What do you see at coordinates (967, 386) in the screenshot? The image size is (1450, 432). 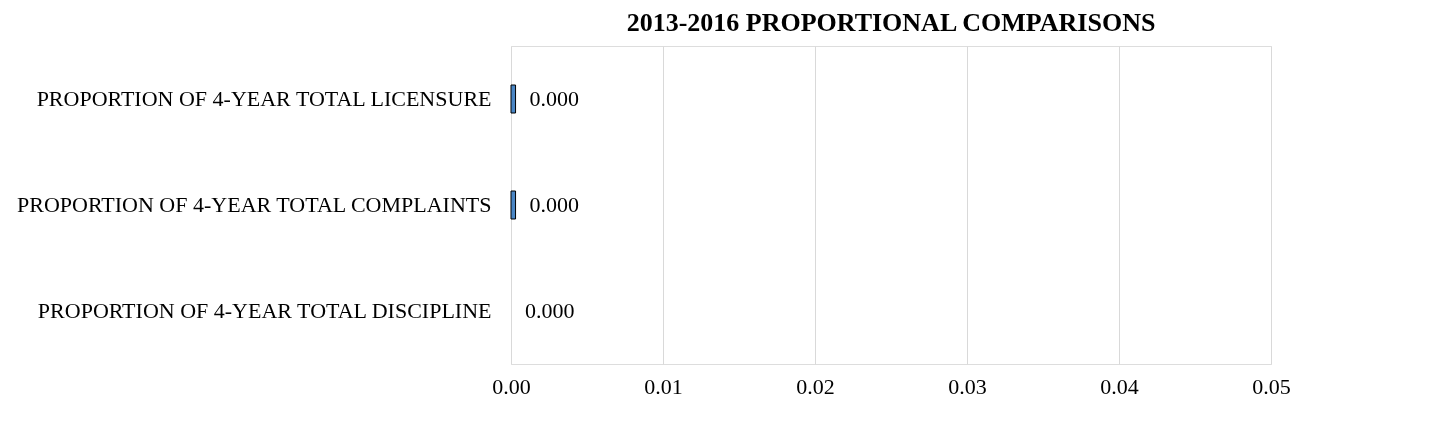 I see `x-tick-label: 0.03` at bounding box center [967, 386].